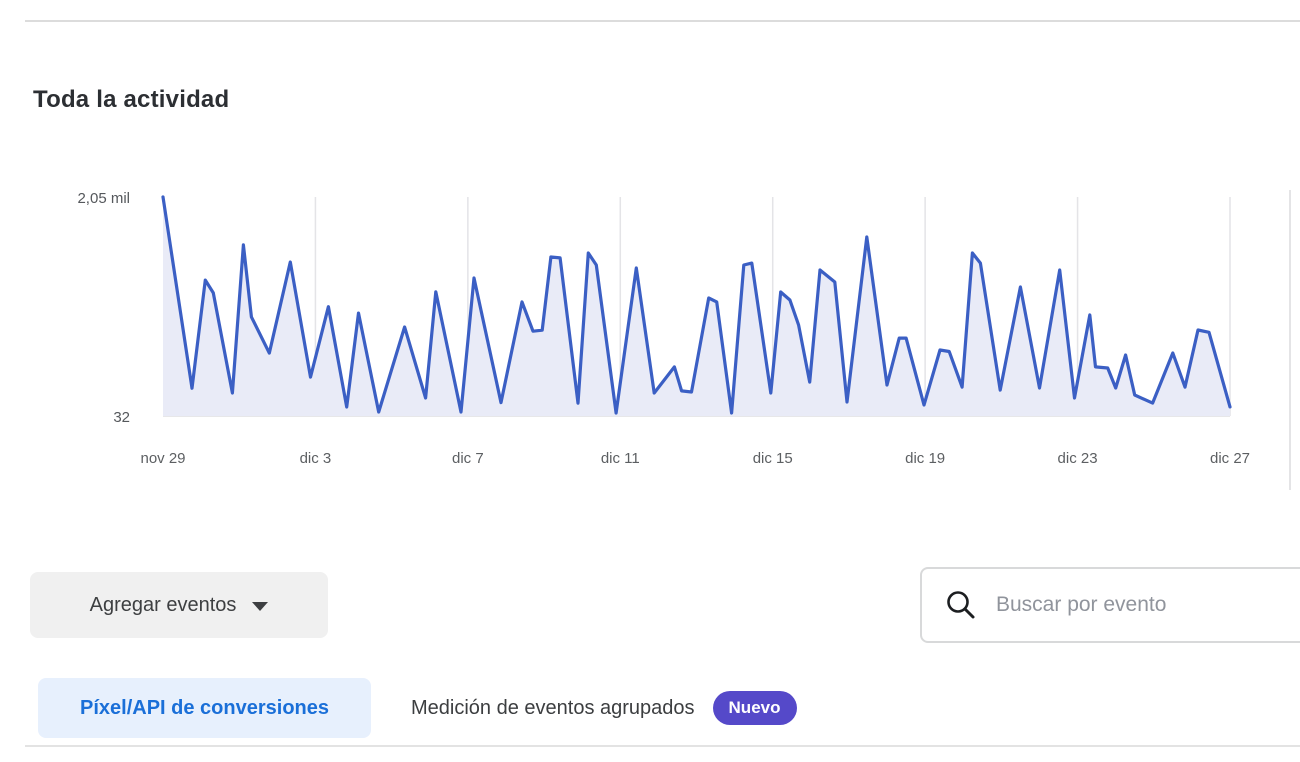  What do you see at coordinates (662, 21) in the screenshot?
I see `top-divider` at bounding box center [662, 21].